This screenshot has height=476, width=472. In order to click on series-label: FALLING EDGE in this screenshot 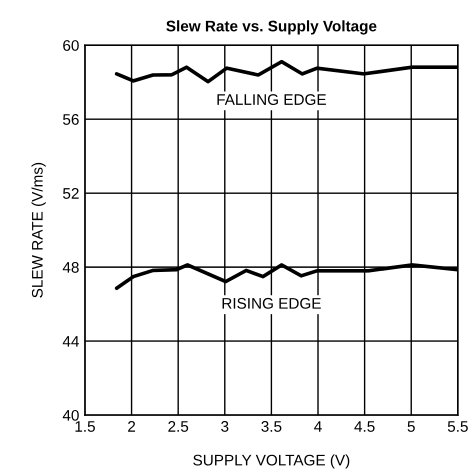, I will do `click(271, 99)`.